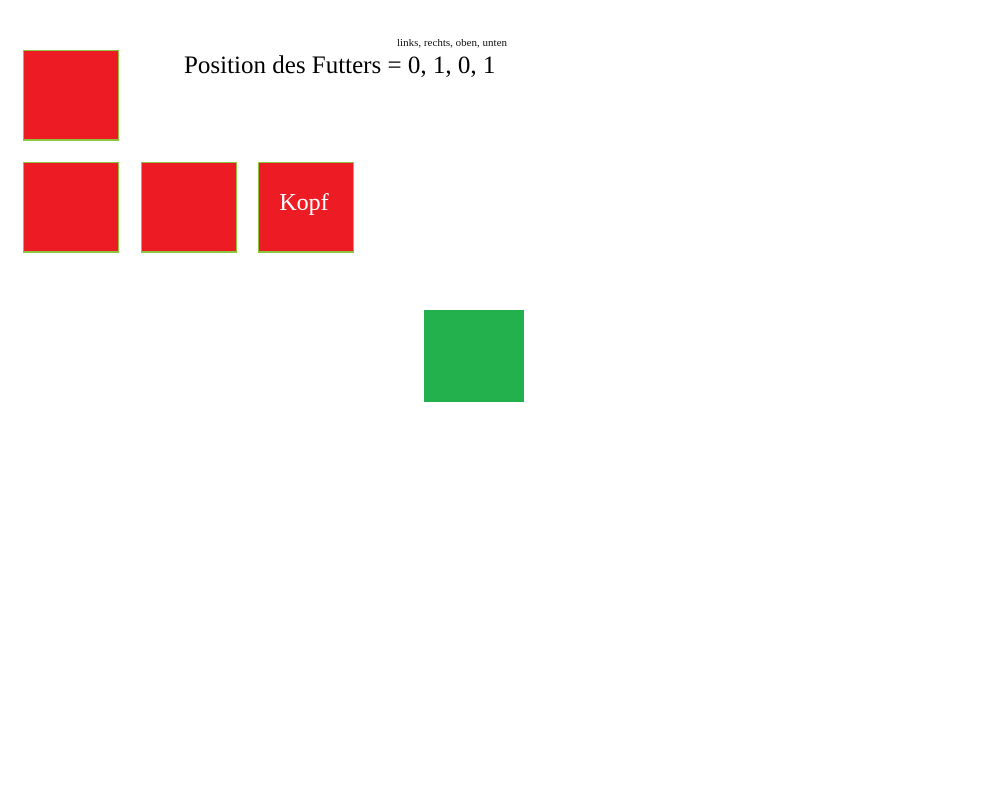 This screenshot has height=797, width=990. I want to click on snake-head-label: Kopf, so click(304, 203).